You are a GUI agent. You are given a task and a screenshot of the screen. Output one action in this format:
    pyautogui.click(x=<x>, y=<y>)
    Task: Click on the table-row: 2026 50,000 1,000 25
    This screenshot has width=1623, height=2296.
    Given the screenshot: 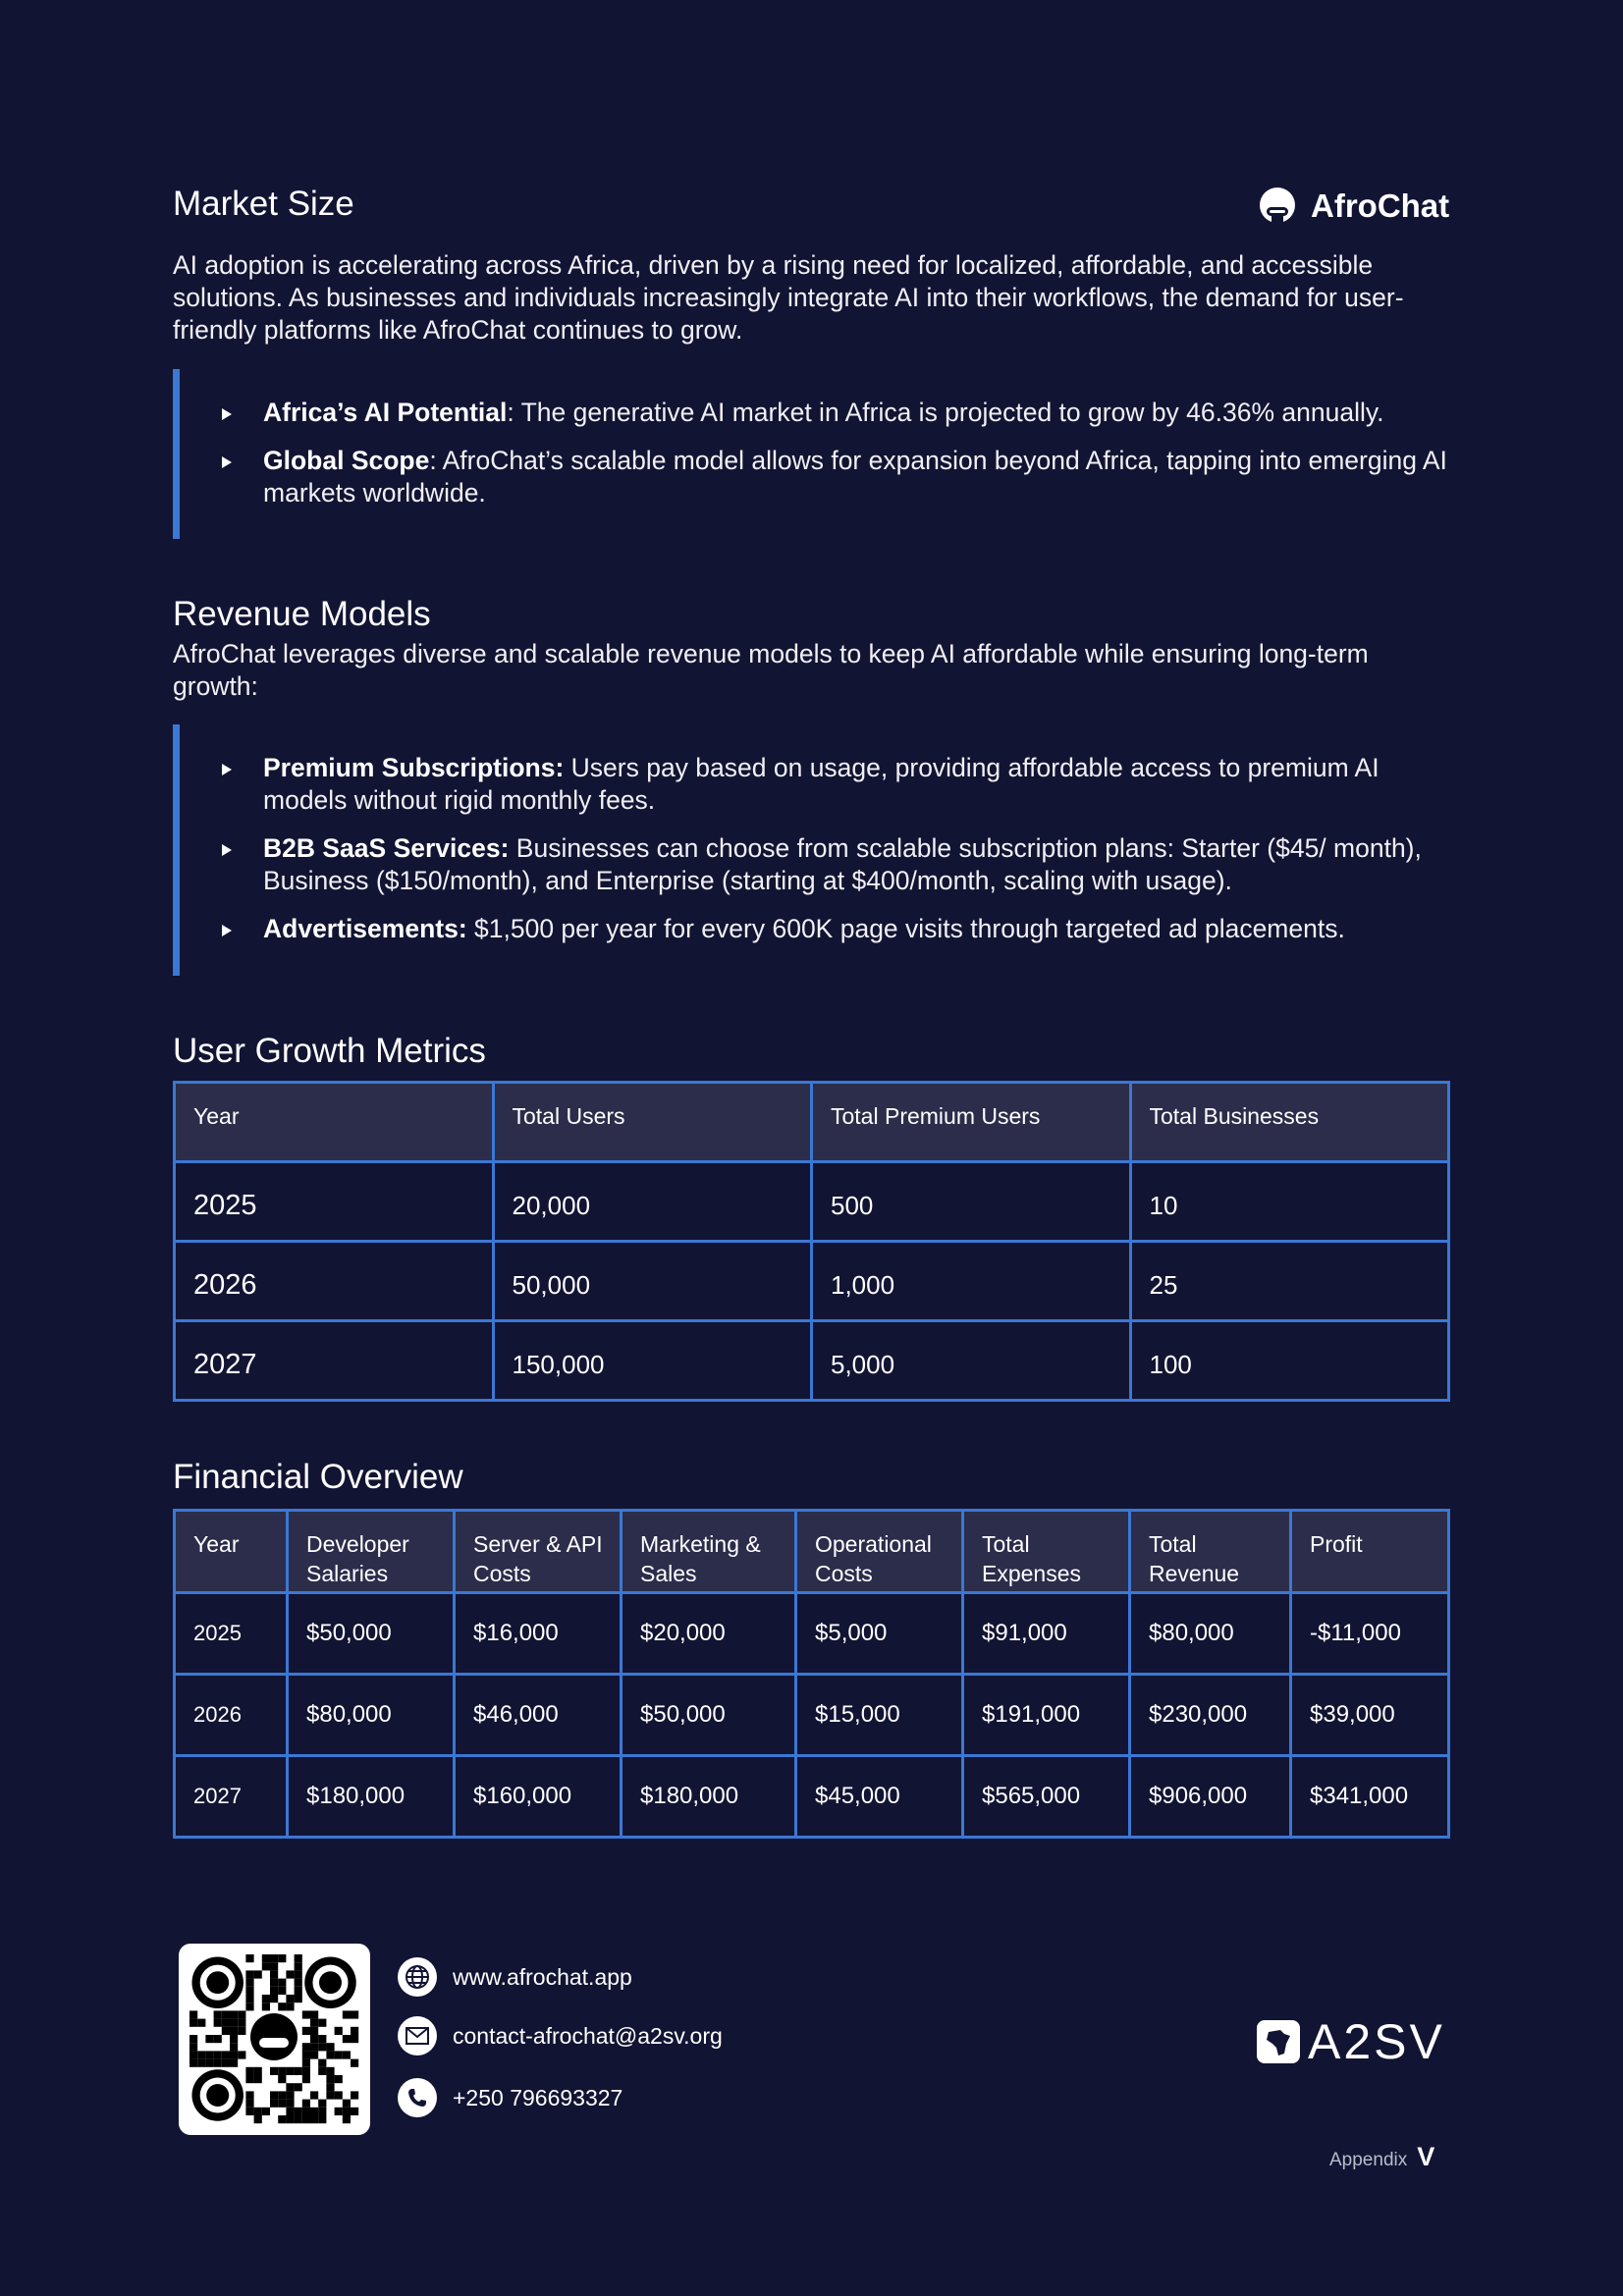 What is the action you would take?
    pyautogui.click(x=811, y=1281)
    